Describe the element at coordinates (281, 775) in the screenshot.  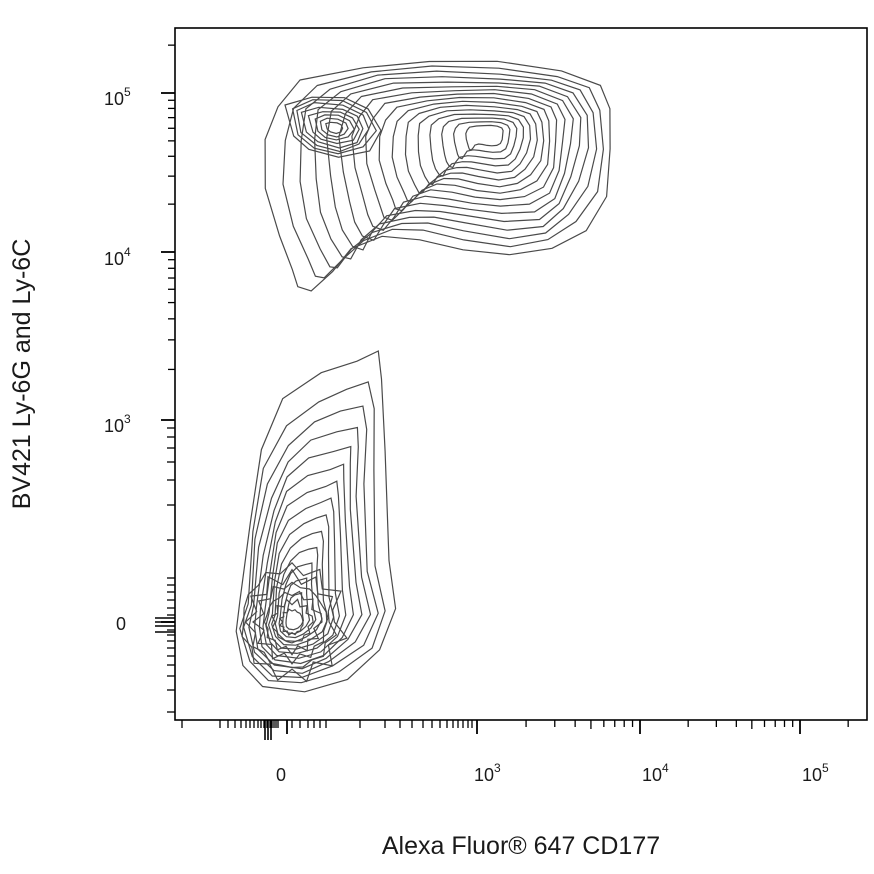
I see `x-tick-label-0: 0` at that location.